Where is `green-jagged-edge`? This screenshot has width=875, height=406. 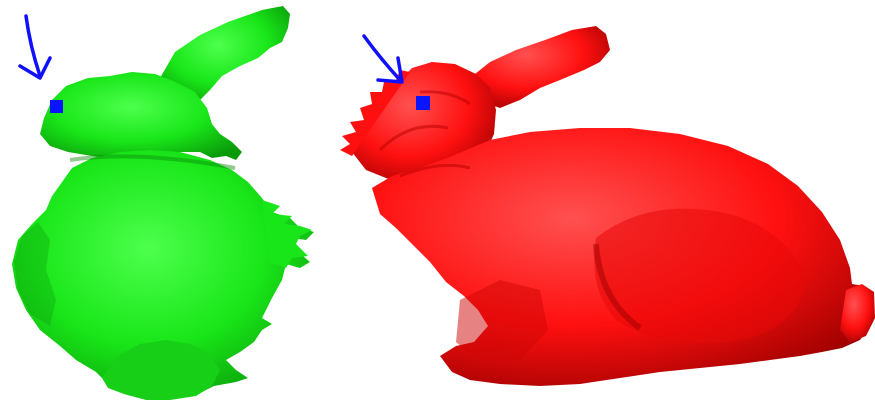
green-jagged-edge is located at coordinates (287, 234).